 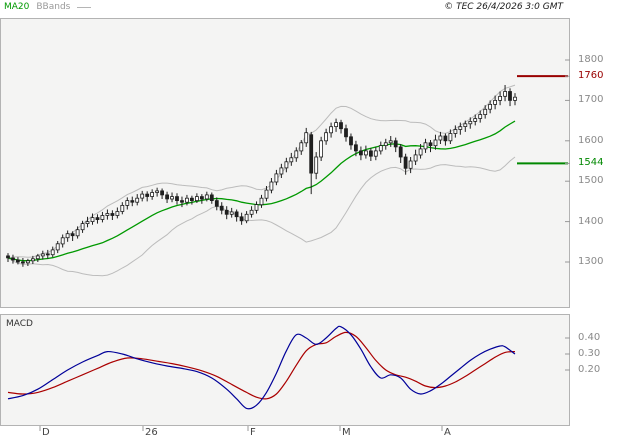 What do you see at coordinates (589, 337) in the screenshot?
I see `macd-axis-label: 0.40` at bounding box center [589, 337].